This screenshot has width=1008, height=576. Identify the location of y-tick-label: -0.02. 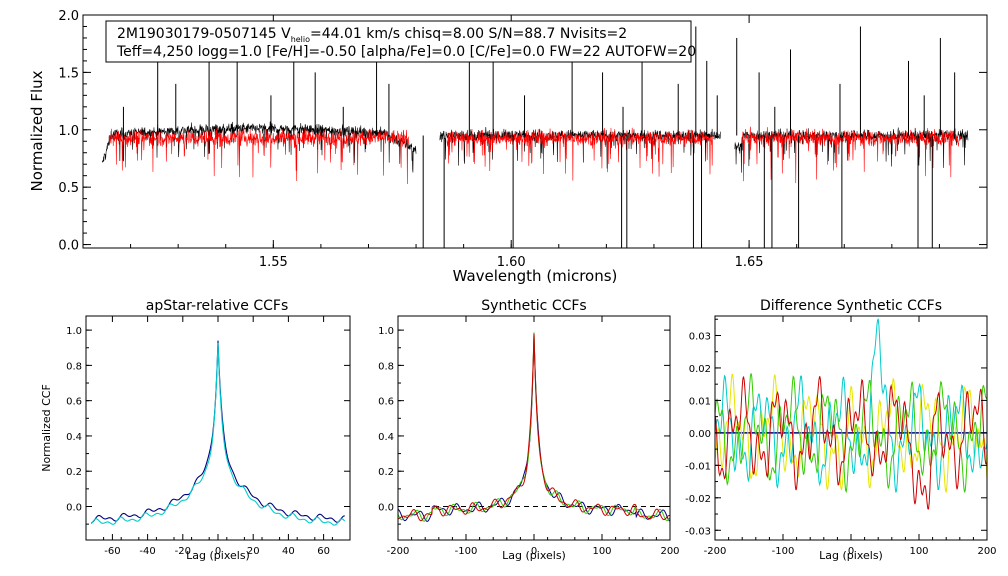
(698, 499).